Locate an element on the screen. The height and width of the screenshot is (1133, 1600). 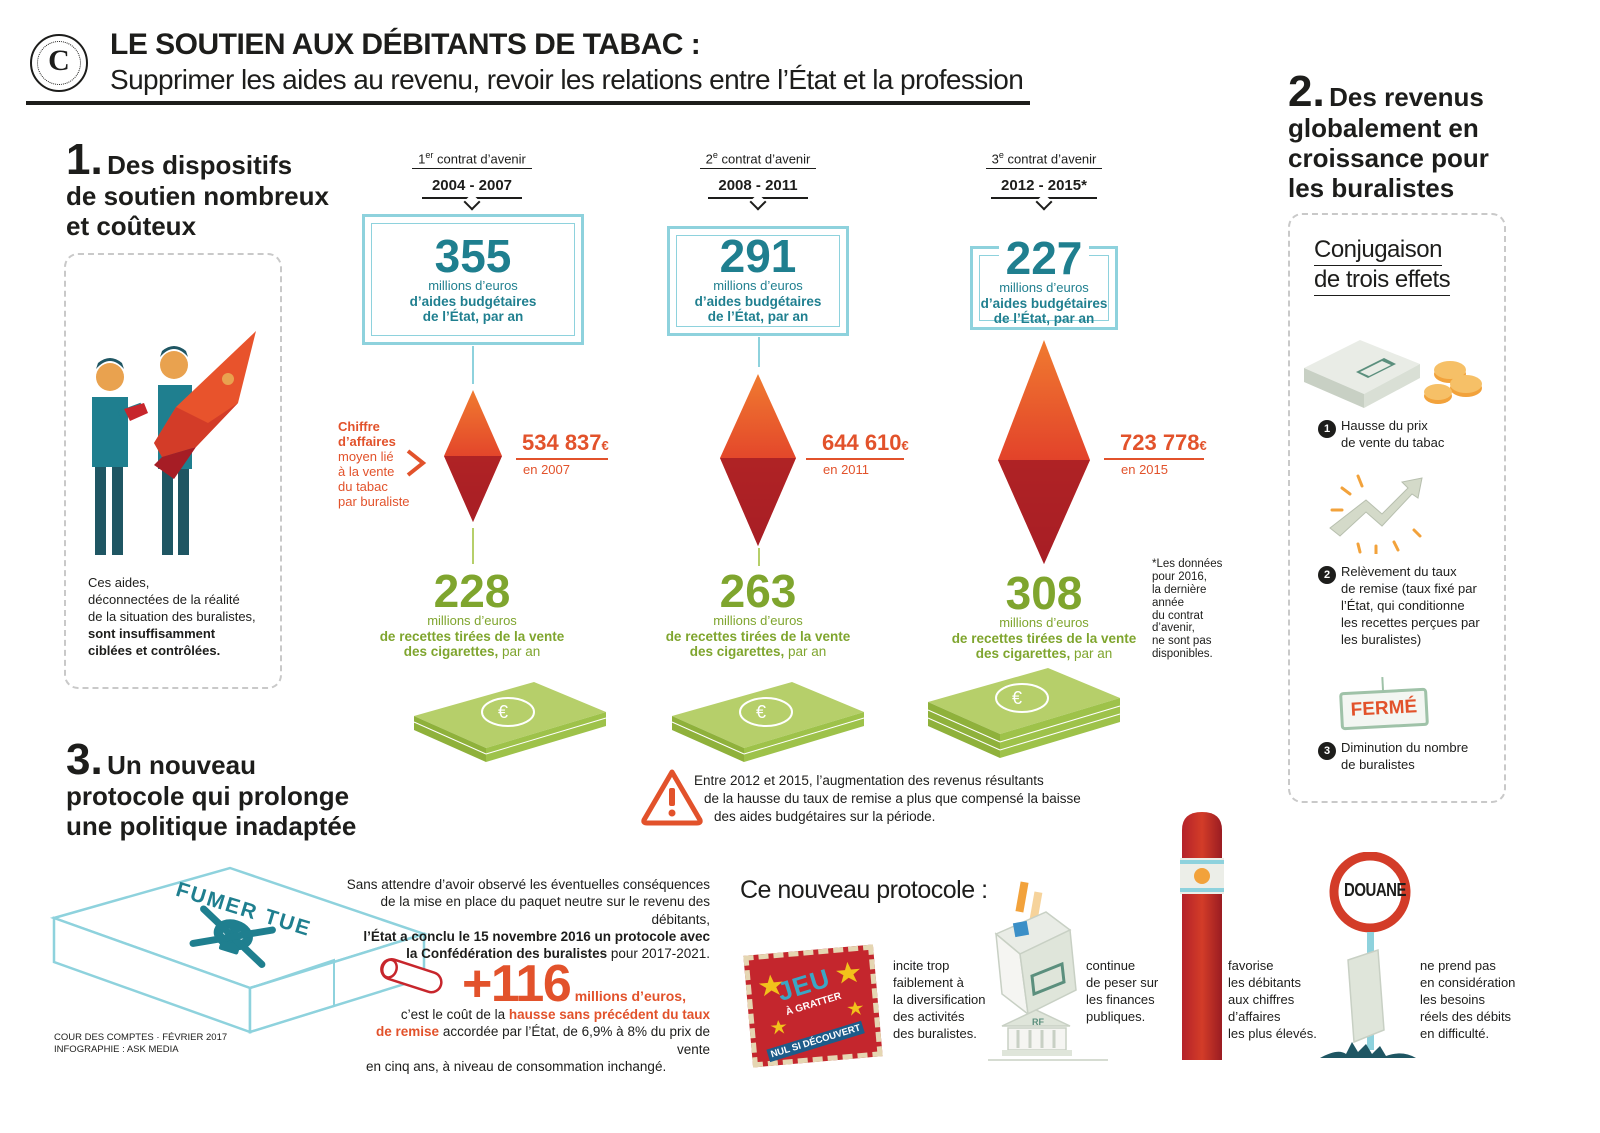
contract-2-ca-value: 644 610 is located at coordinates (862, 442).